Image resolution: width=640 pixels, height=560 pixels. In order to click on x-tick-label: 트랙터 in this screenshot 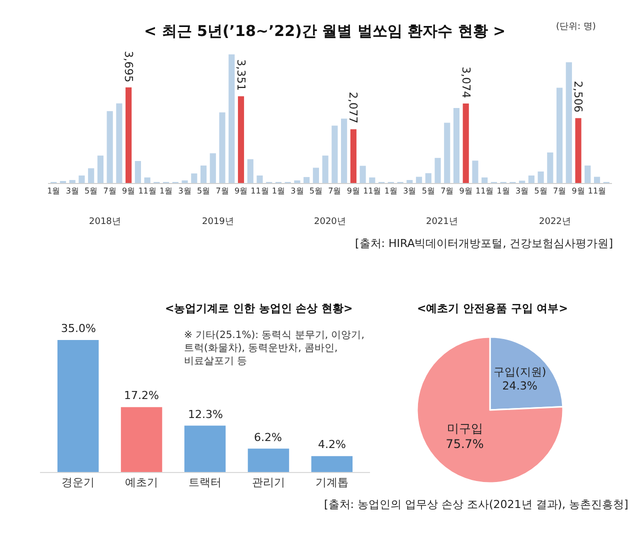, I will do `click(205, 483)`.